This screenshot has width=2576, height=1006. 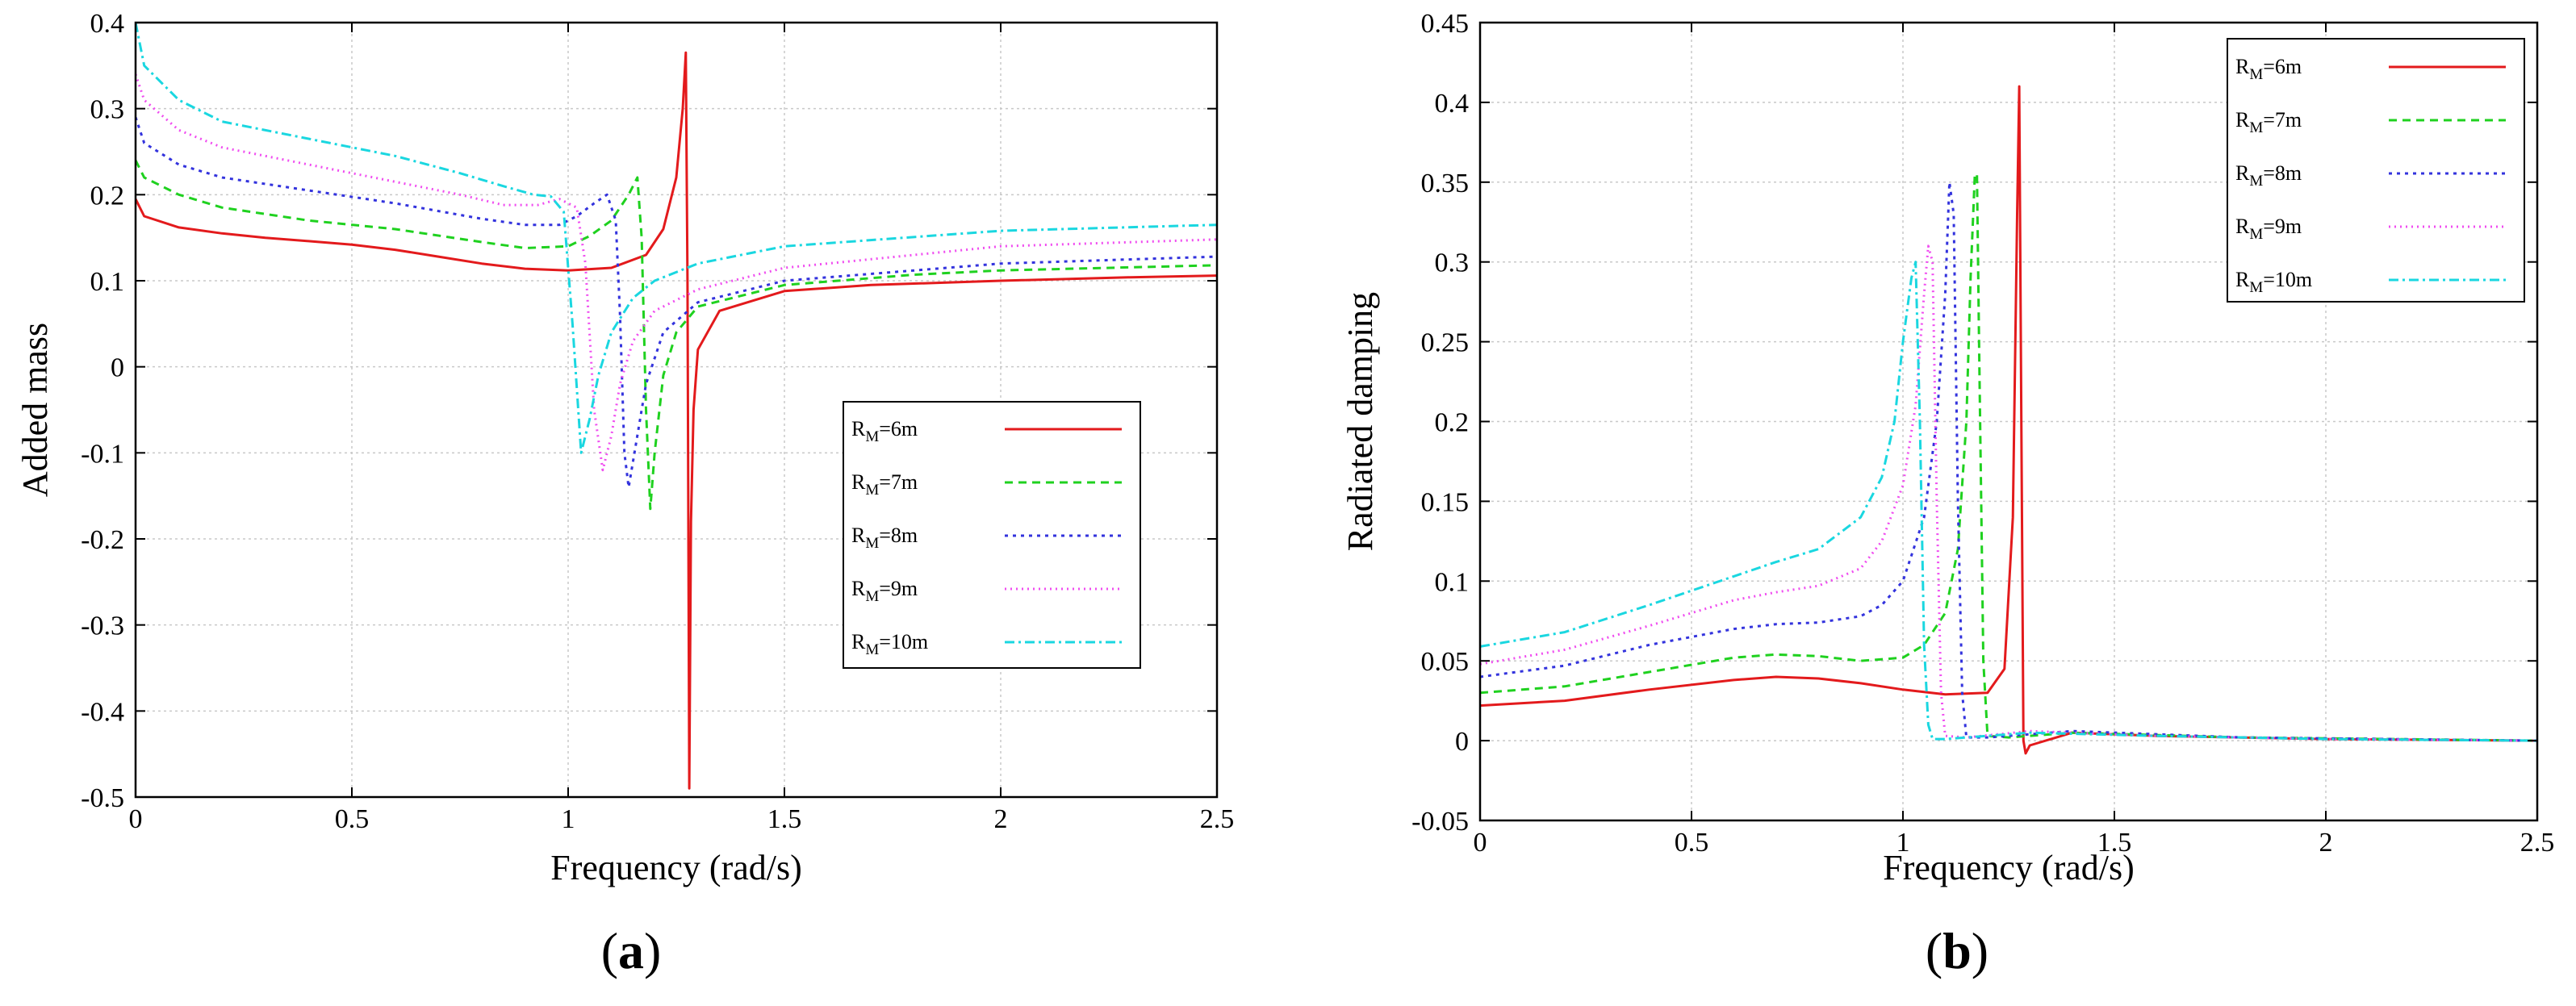 What do you see at coordinates (102, 712) in the screenshot?
I see `y-tick-label: -0.4` at bounding box center [102, 712].